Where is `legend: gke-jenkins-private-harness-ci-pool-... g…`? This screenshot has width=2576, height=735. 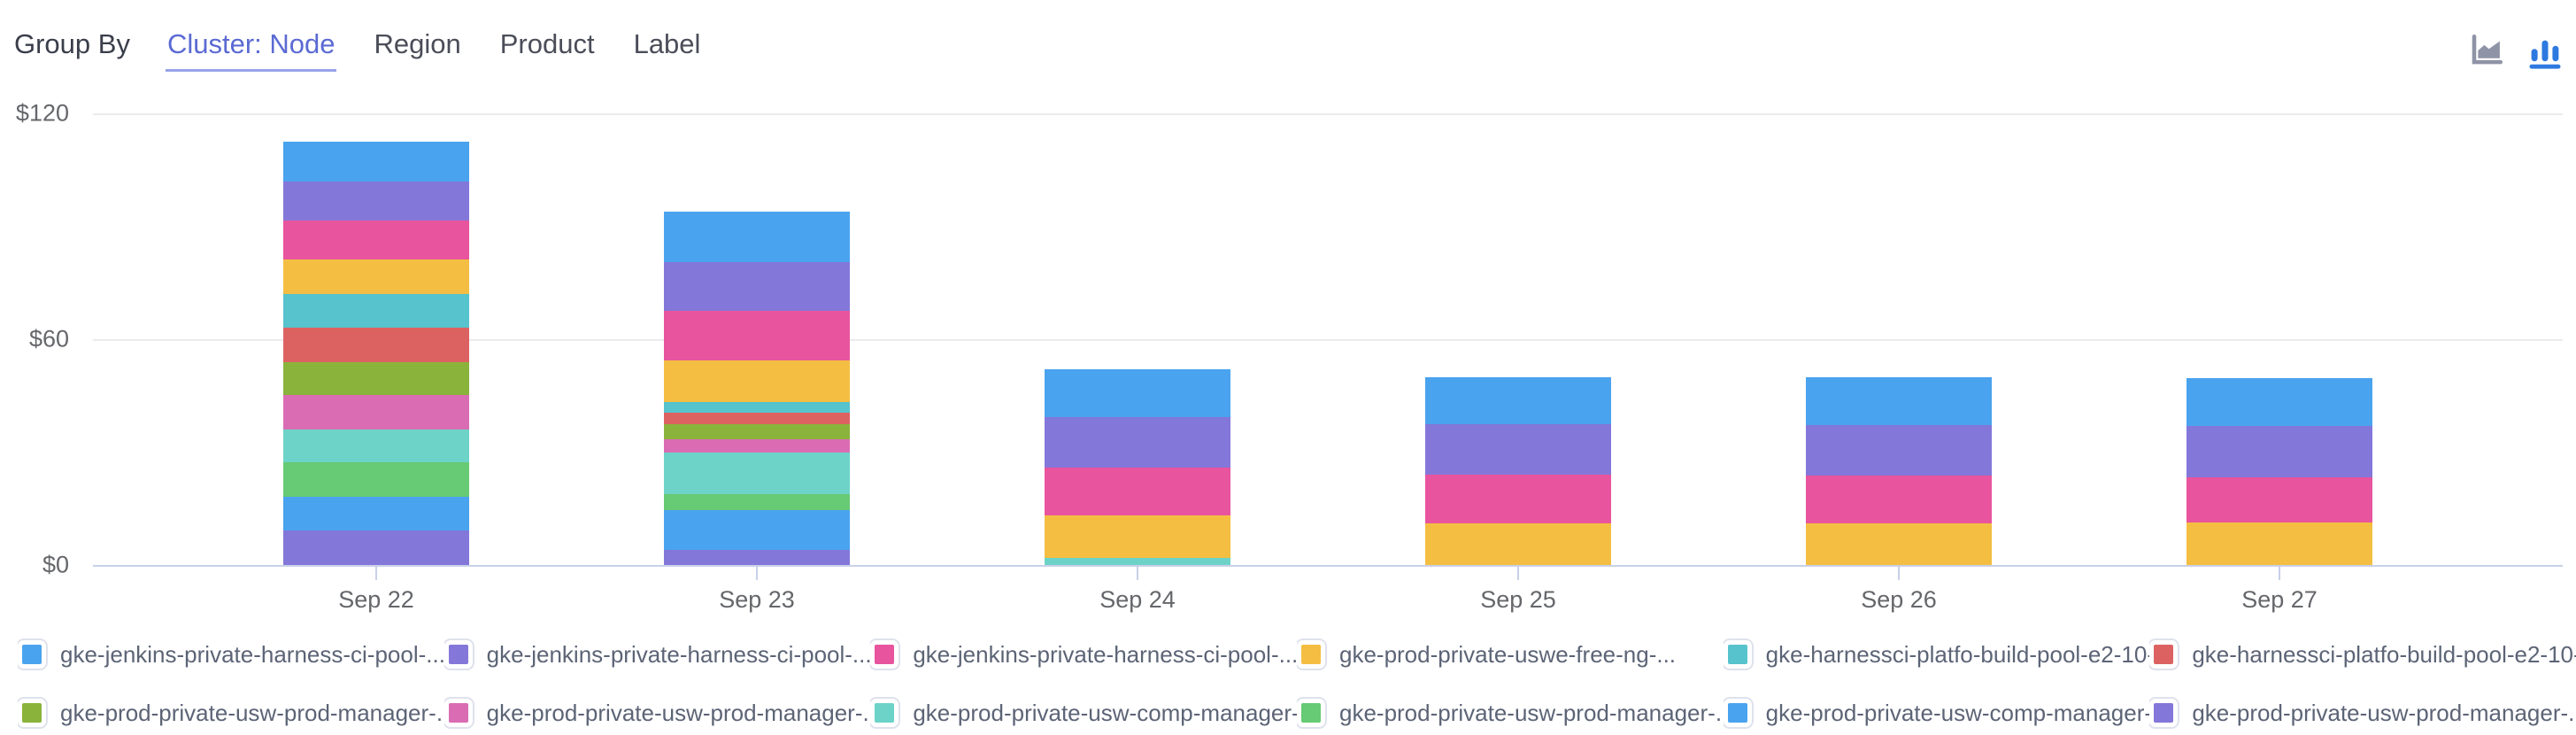 legend: gke-jenkins-private-harness-ci-pool-... g… is located at coordinates (1297, 683).